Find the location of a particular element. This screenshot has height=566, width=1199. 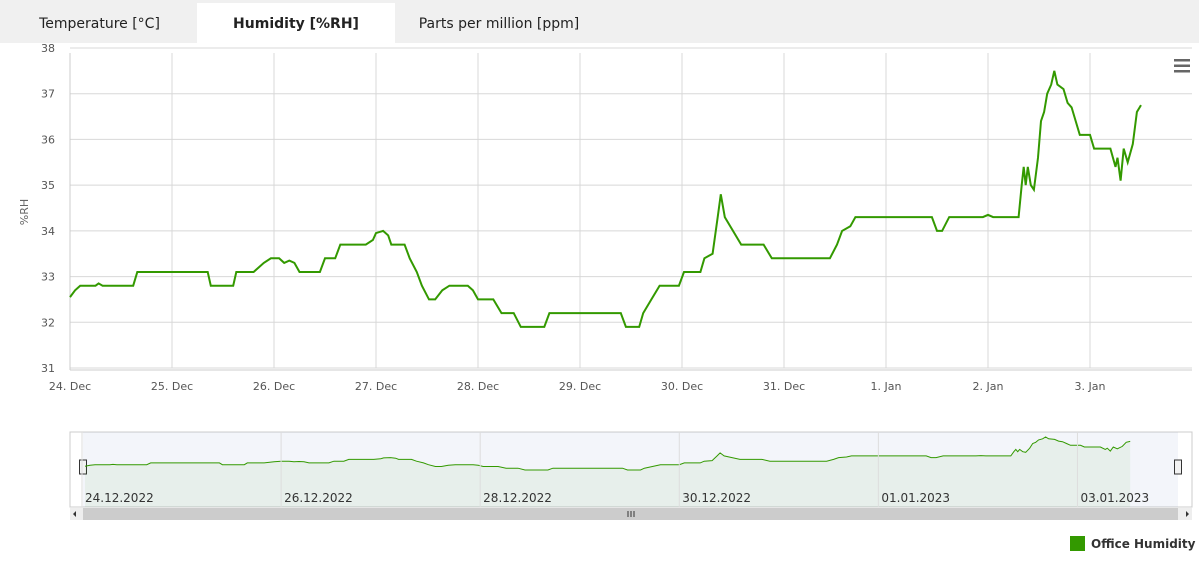

x-tick-label: 27. Dec is located at coordinates (376, 386).